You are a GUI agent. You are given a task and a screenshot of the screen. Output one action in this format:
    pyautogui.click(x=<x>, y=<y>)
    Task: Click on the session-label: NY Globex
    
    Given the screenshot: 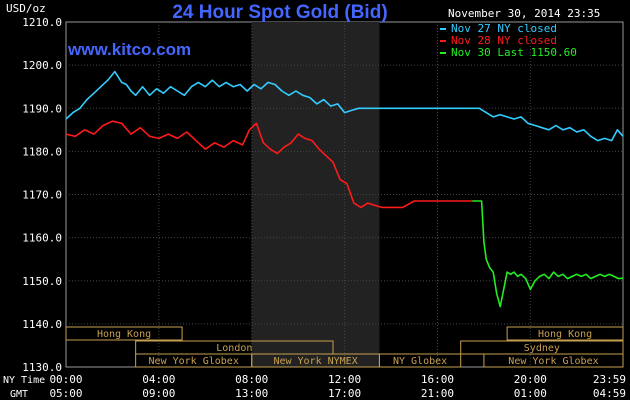 What is the action you would take?
    pyautogui.click(x=420, y=361)
    